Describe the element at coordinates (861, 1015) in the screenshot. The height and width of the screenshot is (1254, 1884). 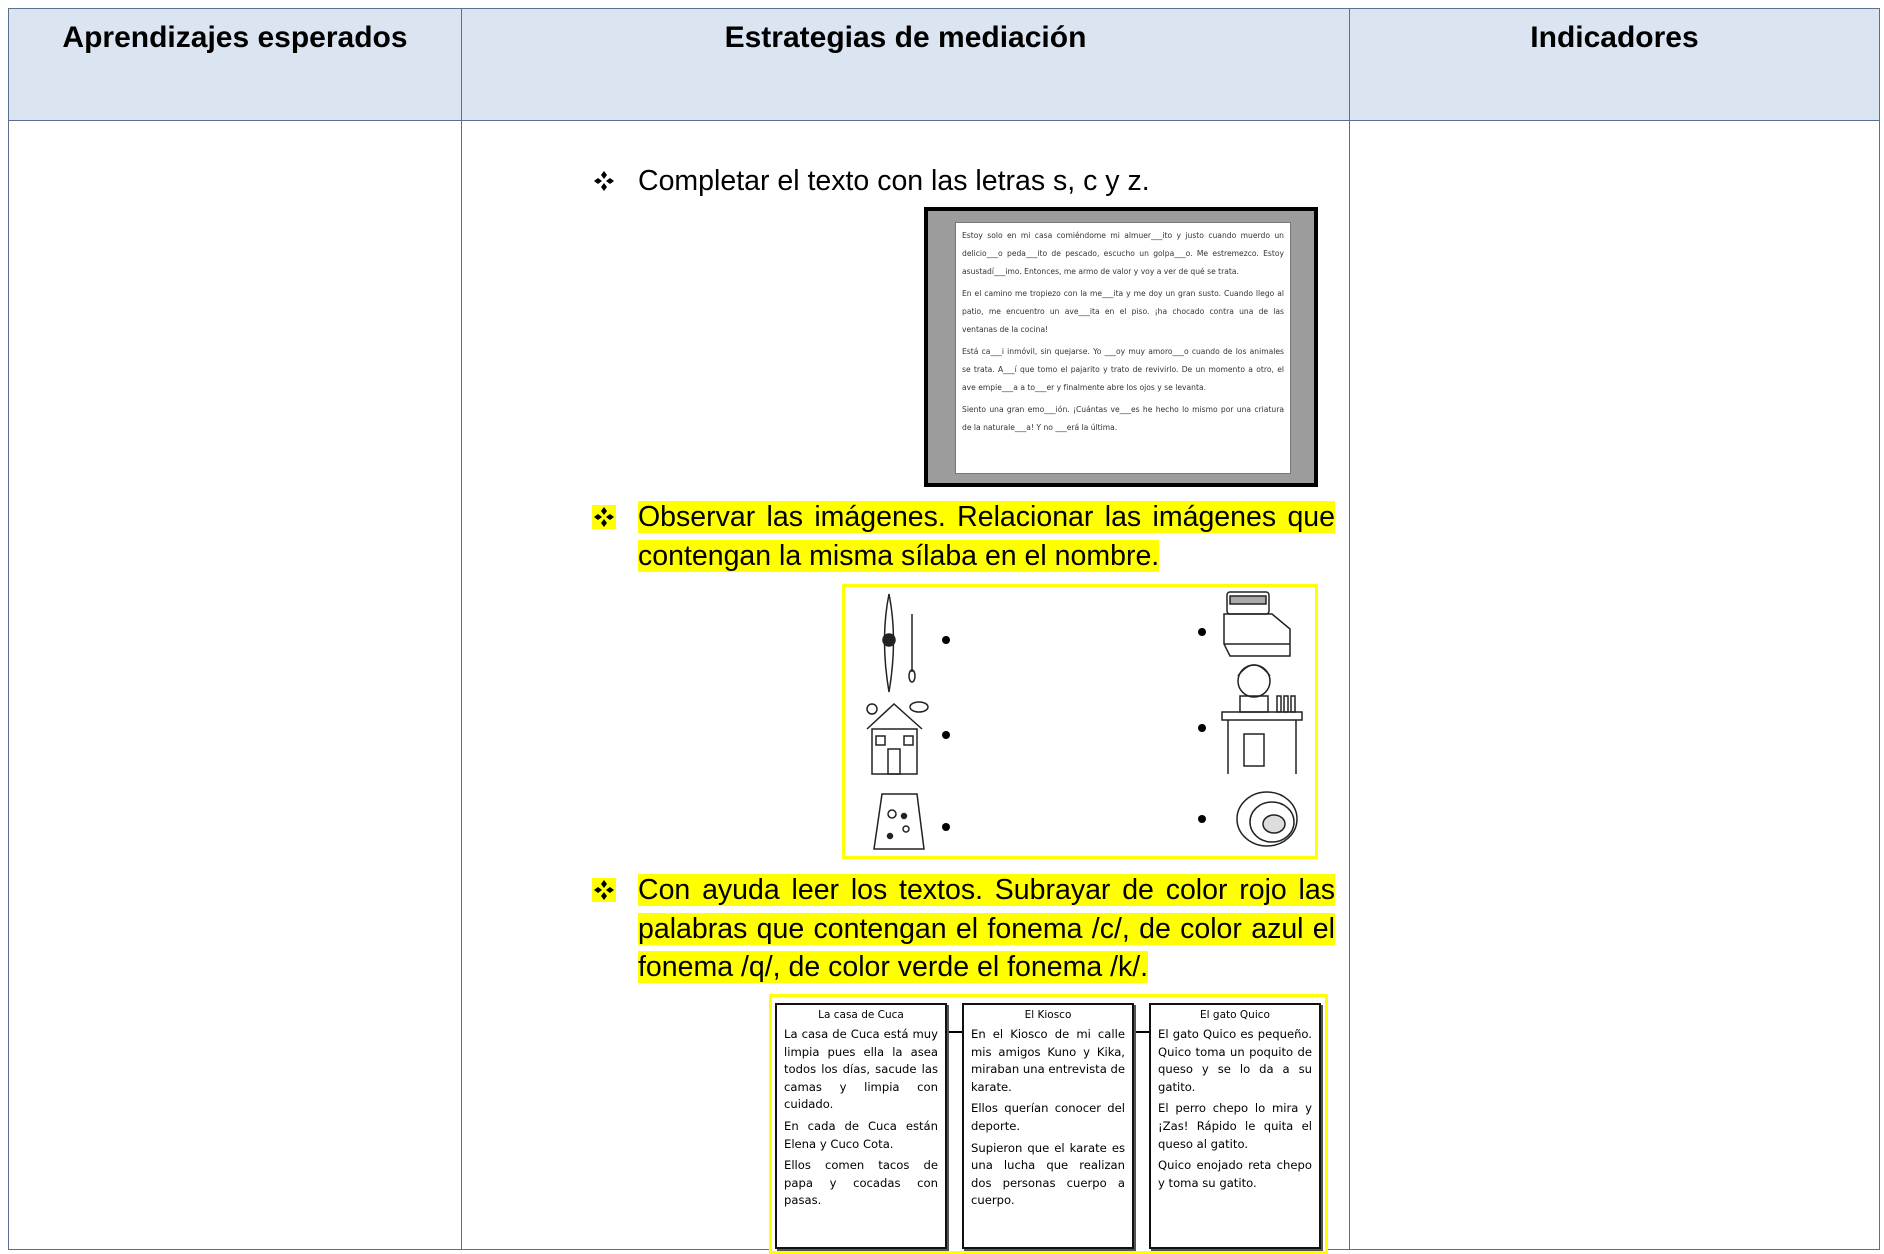
I see `story-title: La casa de Cuca` at that location.